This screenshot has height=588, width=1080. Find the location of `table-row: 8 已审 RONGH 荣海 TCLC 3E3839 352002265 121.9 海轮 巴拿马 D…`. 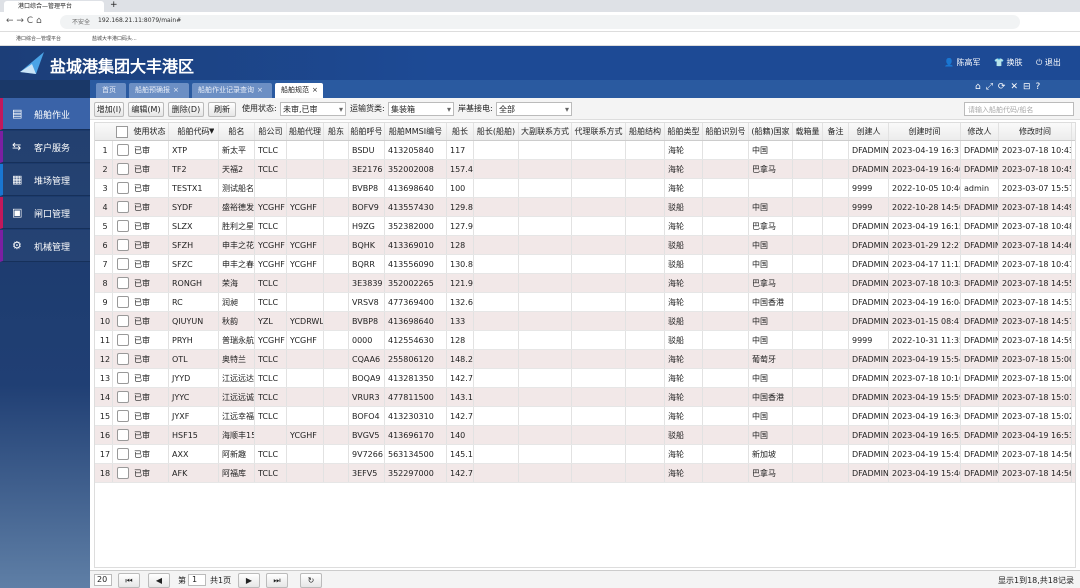

table-row: 8 已审 RONGH 荣海 TCLC 3E3839 352002265 121.9 海轮 巴拿马 D… is located at coordinates (585, 283).